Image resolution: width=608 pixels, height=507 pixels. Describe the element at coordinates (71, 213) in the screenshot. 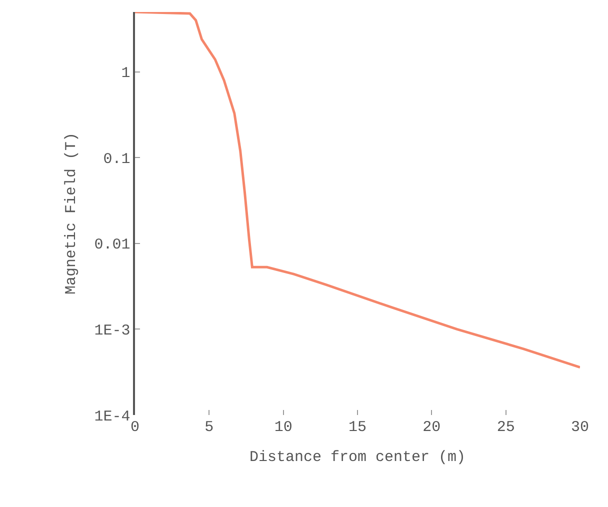

I see `y-axis-title: Magnetic Field (T)` at that location.